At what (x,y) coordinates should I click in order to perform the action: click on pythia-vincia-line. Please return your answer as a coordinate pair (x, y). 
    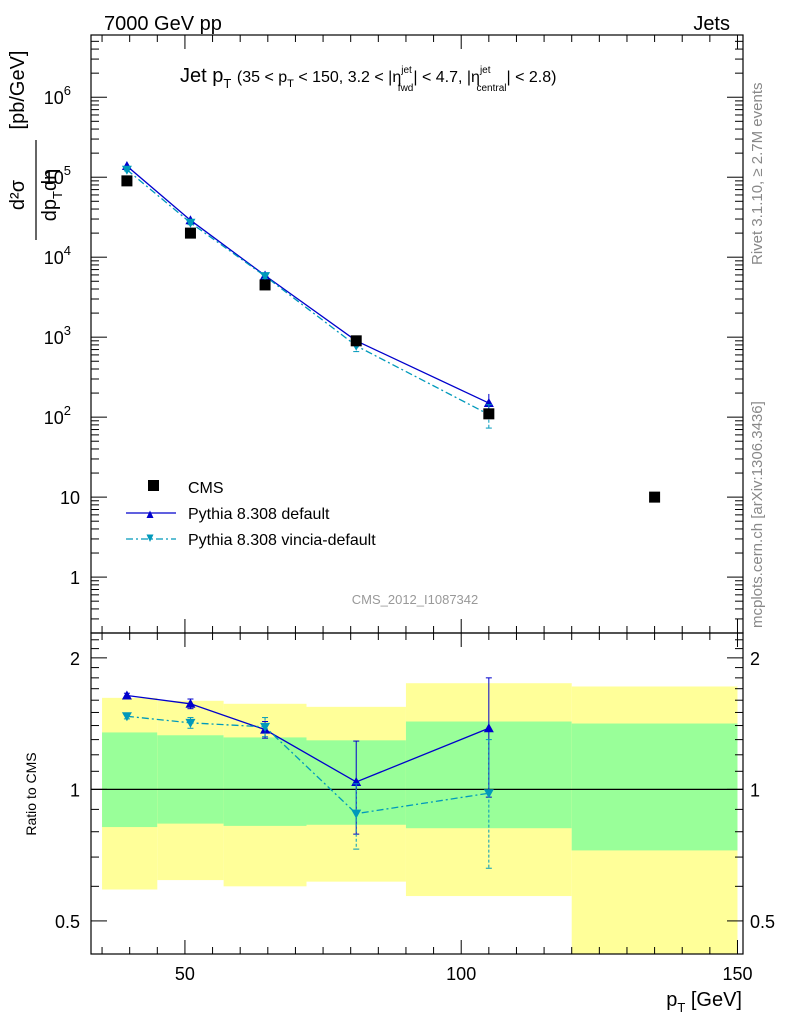
    Looking at the image, I should click on (308, 292).